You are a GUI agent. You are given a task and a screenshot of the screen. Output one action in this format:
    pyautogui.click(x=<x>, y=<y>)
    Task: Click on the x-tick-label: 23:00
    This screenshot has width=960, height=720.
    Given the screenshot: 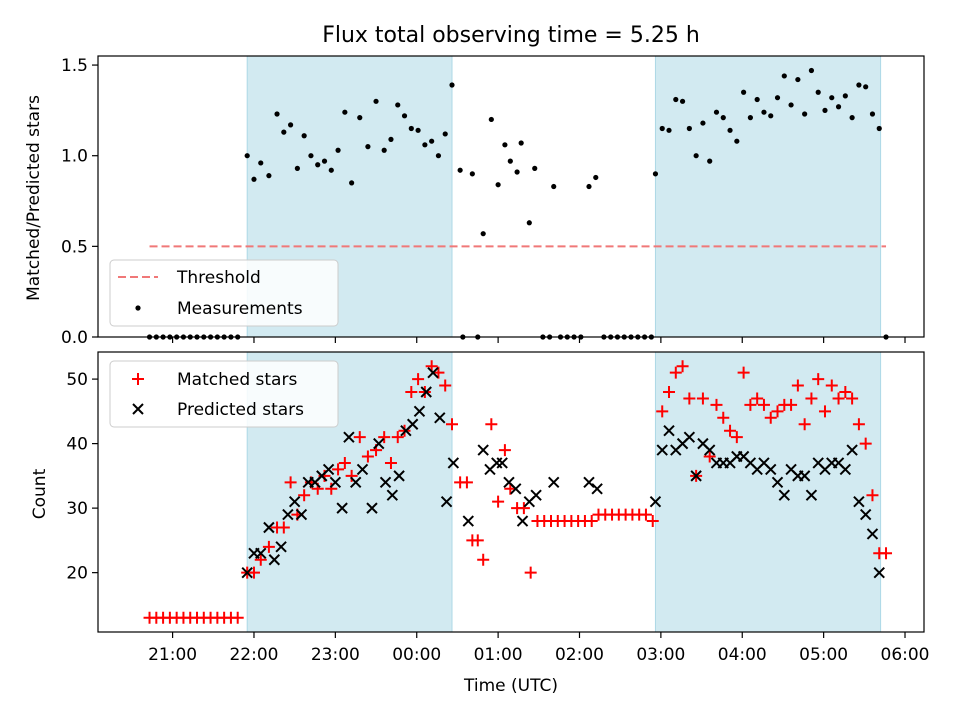 What is the action you would take?
    pyautogui.click(x=335, y=655)
    